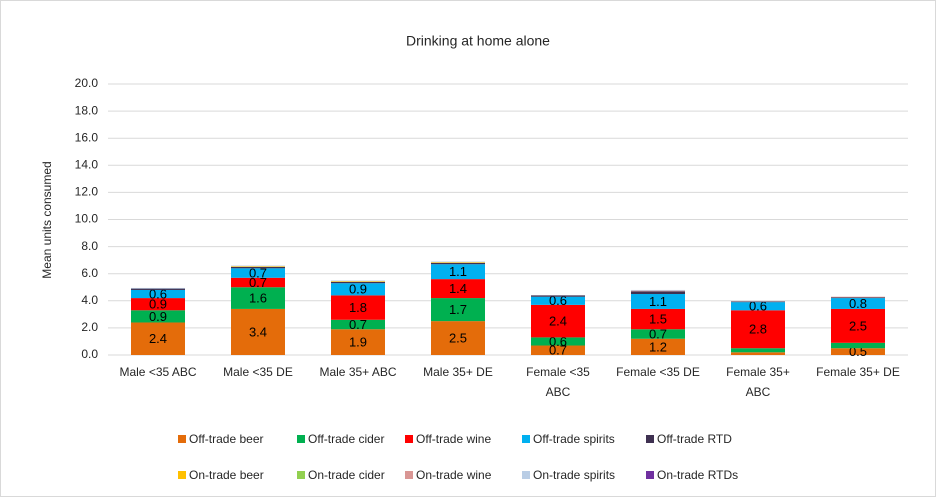  Describe the element at coordinates (87, 164) in the screenshot. I see `y-tick-label: 14.0` at that location.